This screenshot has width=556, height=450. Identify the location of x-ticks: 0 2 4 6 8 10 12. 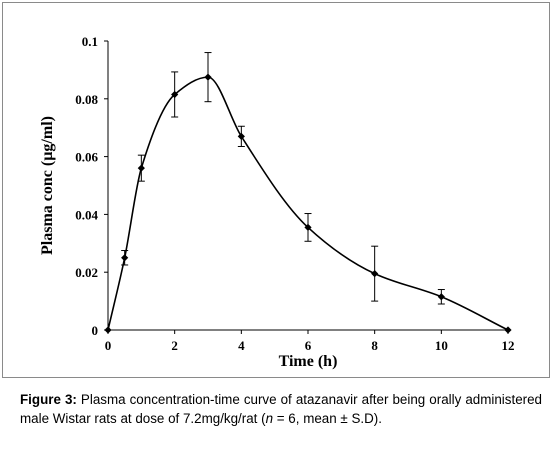
(310, 341).